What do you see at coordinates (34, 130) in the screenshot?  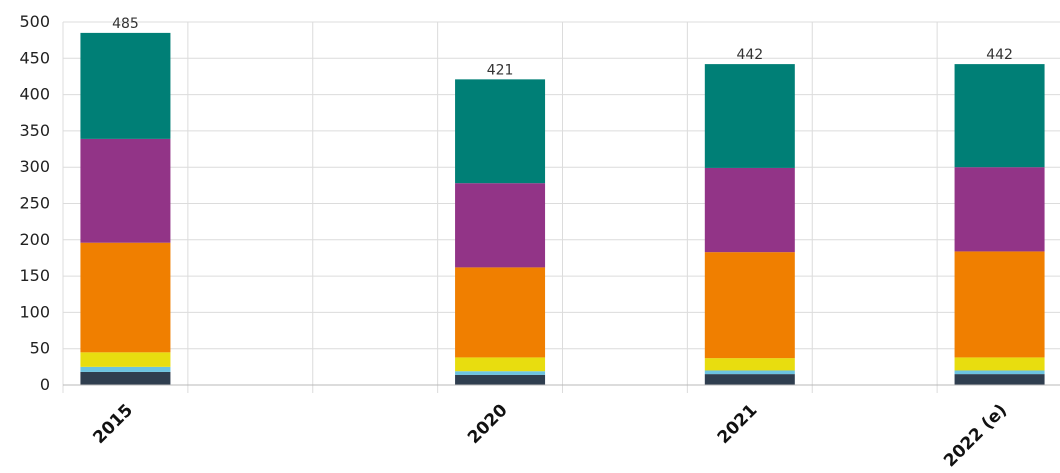 I see `y-tick-label: 350` at bounding box center [34, 130].